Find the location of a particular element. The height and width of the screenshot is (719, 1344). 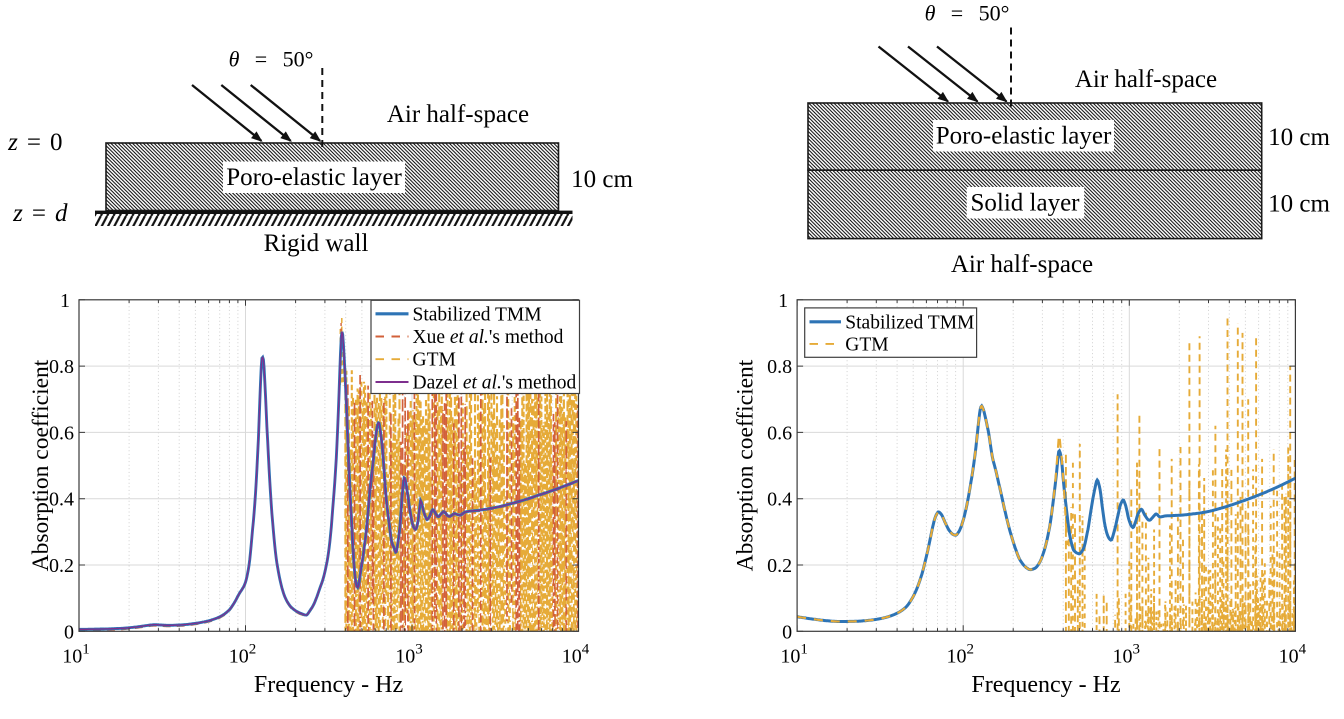

svg-text: z = d is located at coordinates (40, 213).